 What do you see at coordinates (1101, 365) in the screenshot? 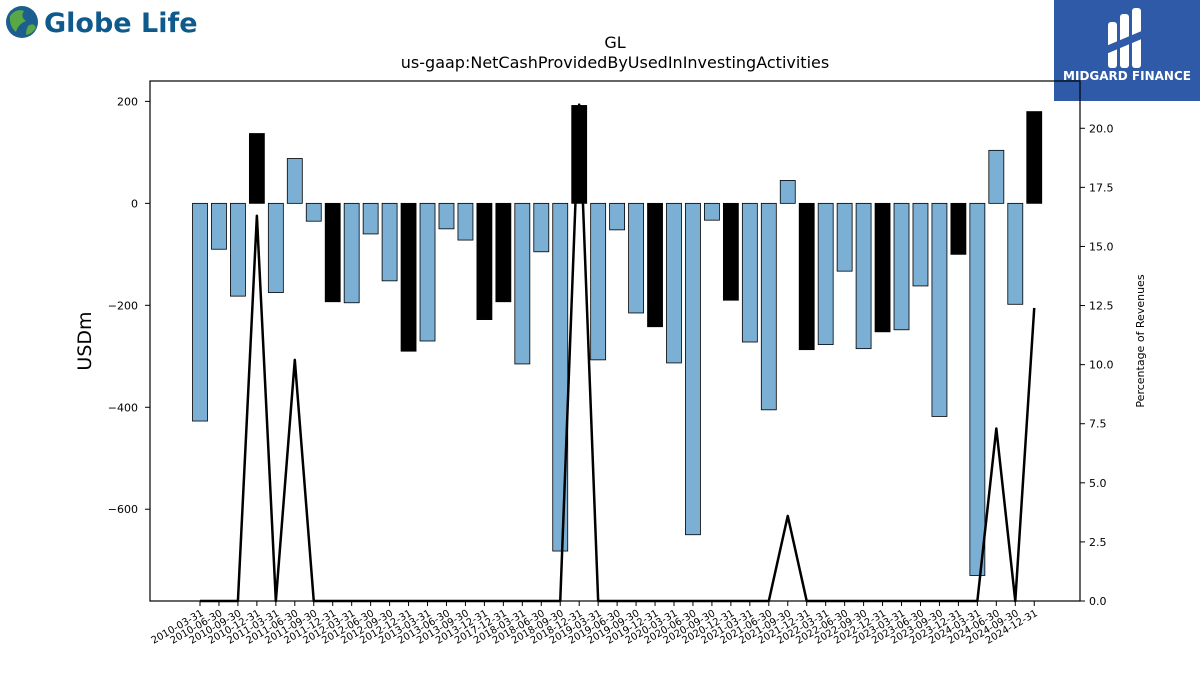
I see `y2-tick-label: 10.0` at bounding box center [1101, 365].